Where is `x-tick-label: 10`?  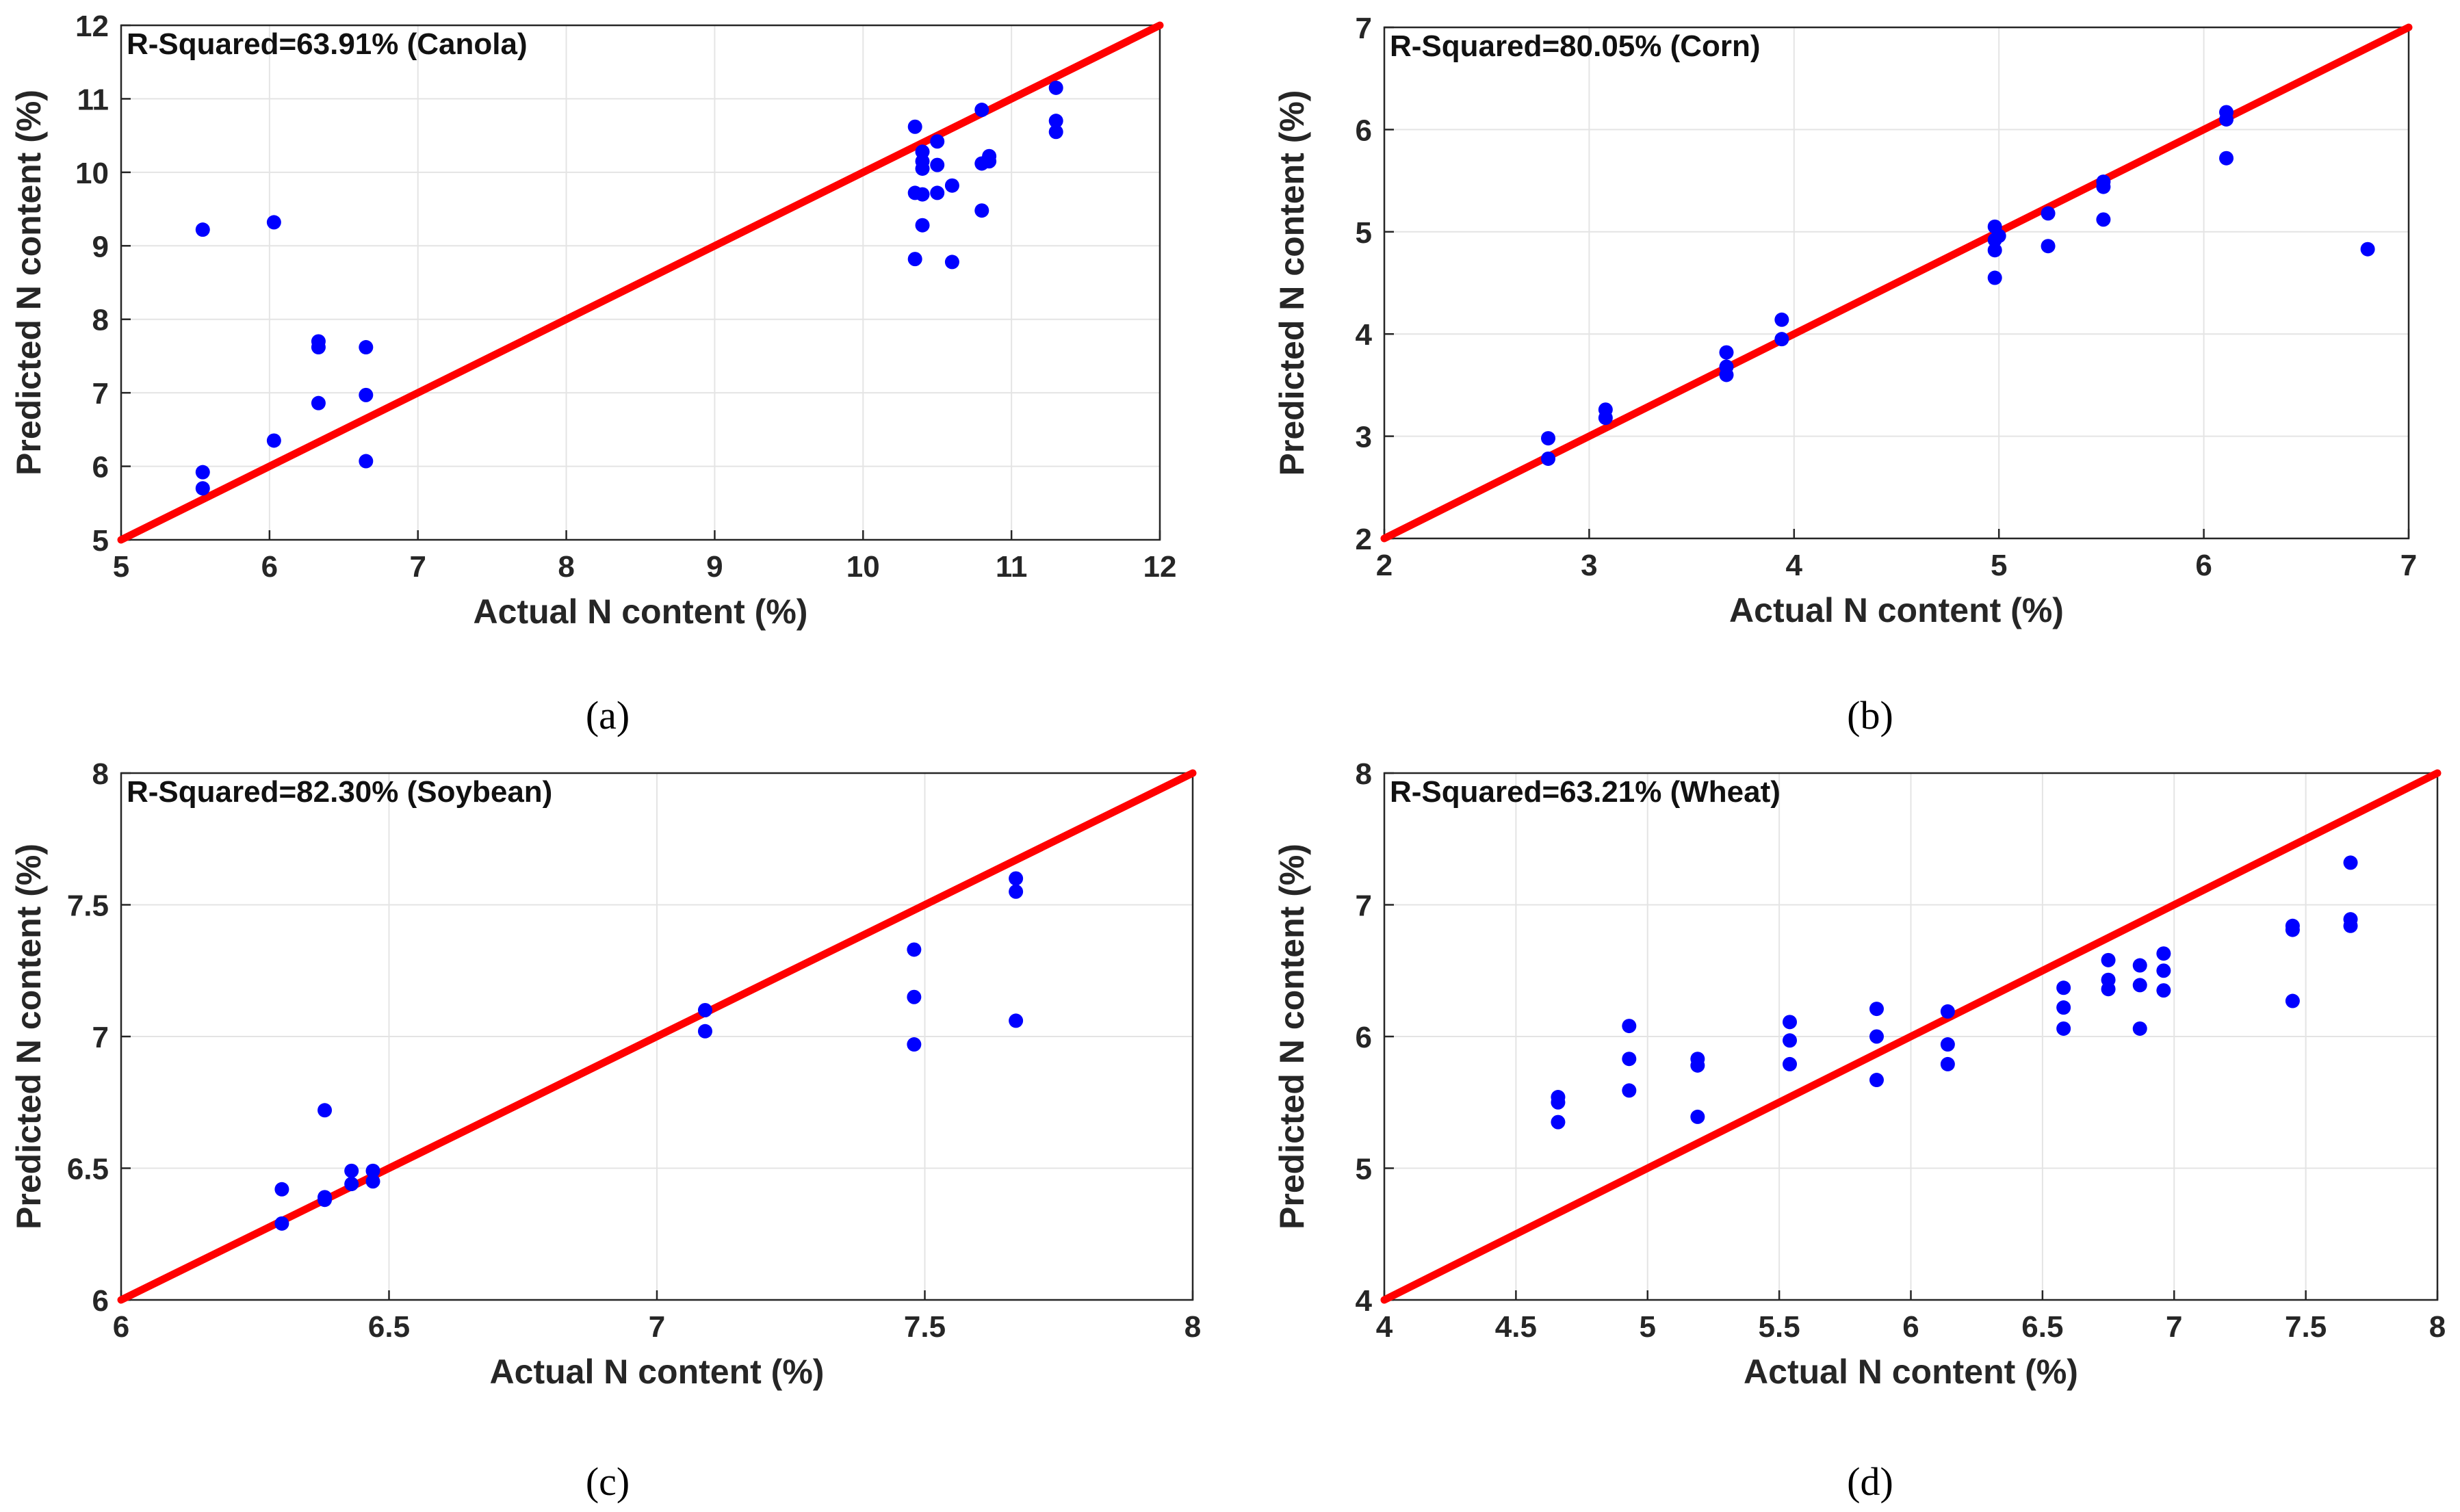
x-tick-label: 10 is located at coordinates (863, 567).